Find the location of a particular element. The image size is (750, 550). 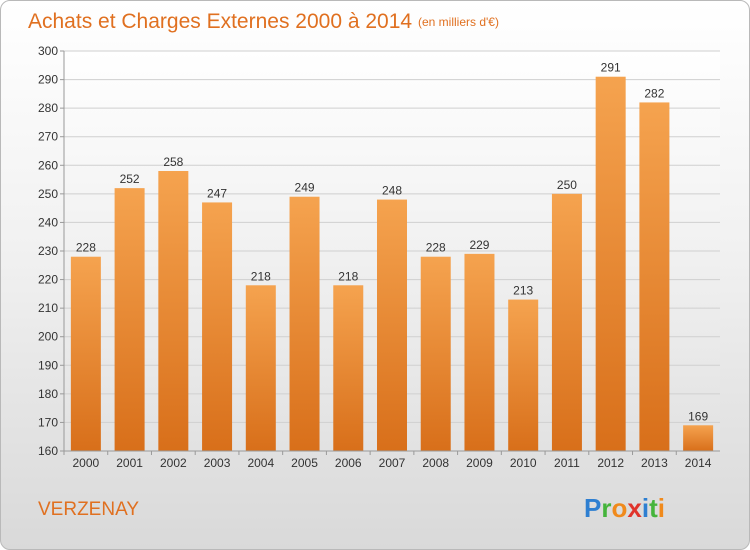

x-tick-label-2008: 2008 is located at coordinates (435, 463).